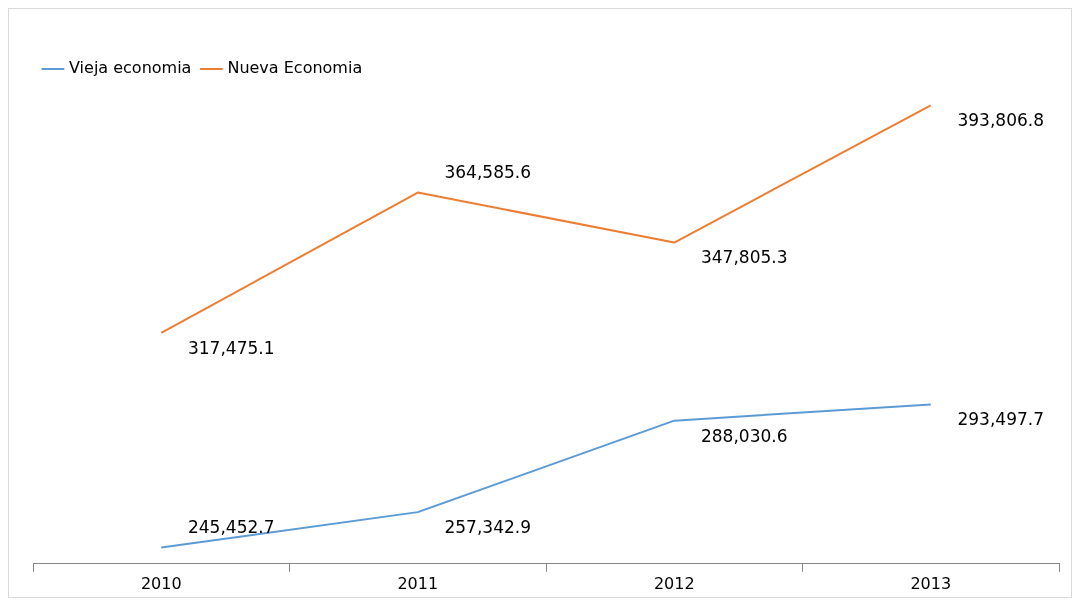 Image resolution: width=1081 pixels, height=605 pixels. What do you see at coordinates (130, 68) in the screenshot?
I see `legend-label: Vieja economia` at bounding box center [130, 68].